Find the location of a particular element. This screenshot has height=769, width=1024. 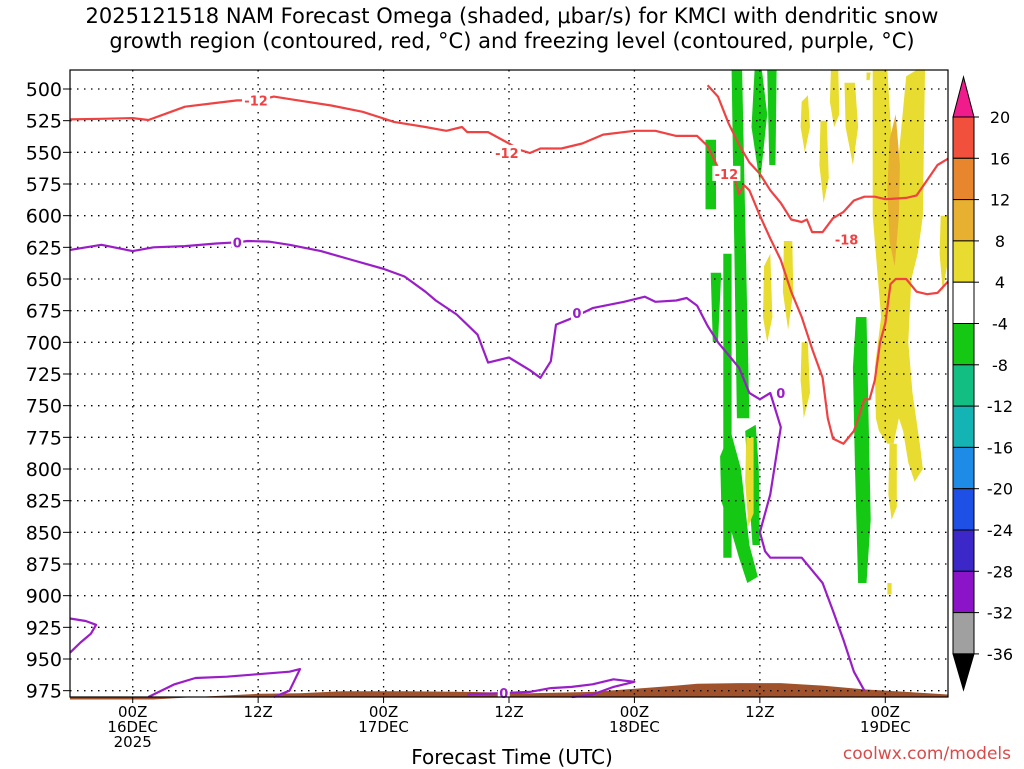

colorbar-label: -16 is located at coordinates (1000, 447).